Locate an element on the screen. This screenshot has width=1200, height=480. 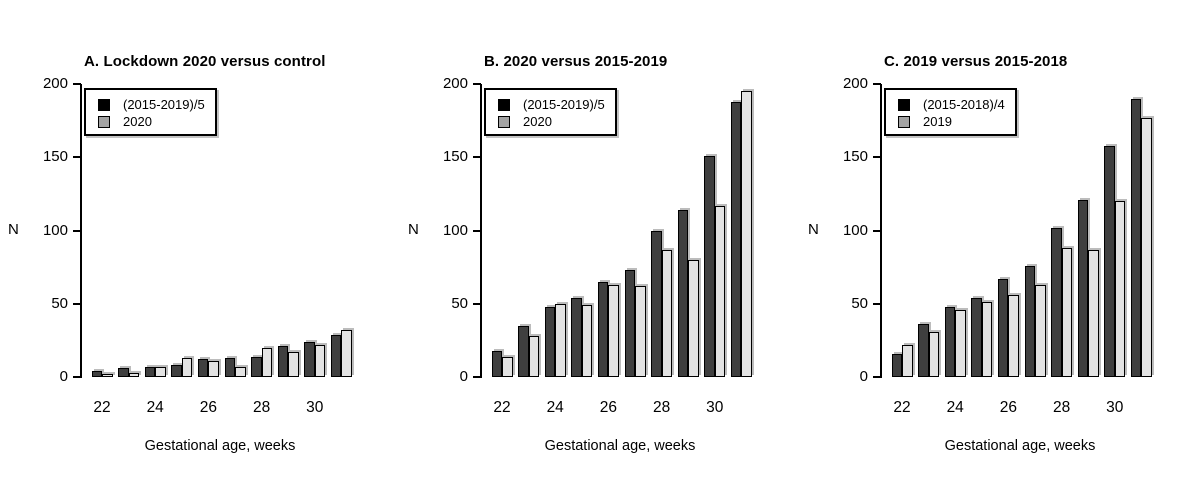
legend-label: (2015-2019)/5 is located at coordinates (564, 104).